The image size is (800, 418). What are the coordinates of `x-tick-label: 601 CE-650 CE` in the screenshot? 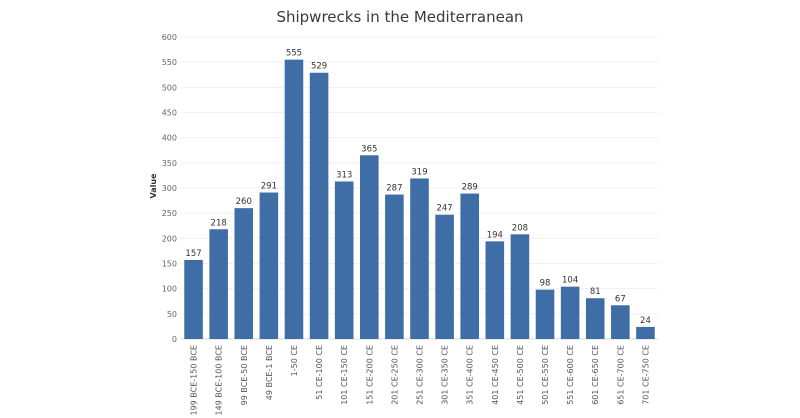 It's located at (595, 375).